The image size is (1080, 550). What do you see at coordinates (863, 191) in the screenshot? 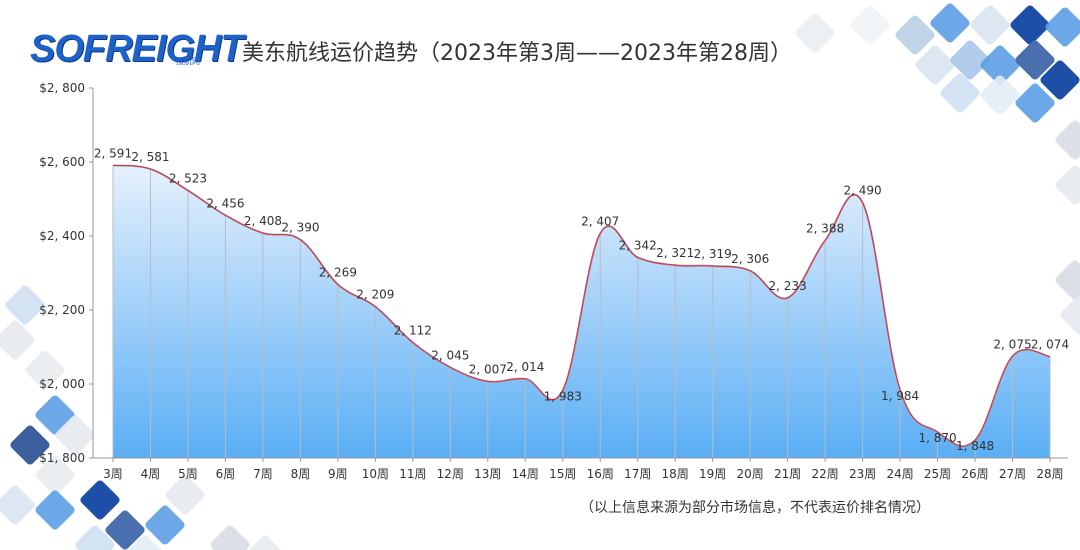
I see `data-label: 2, 490` at bounding box center [863, 191].